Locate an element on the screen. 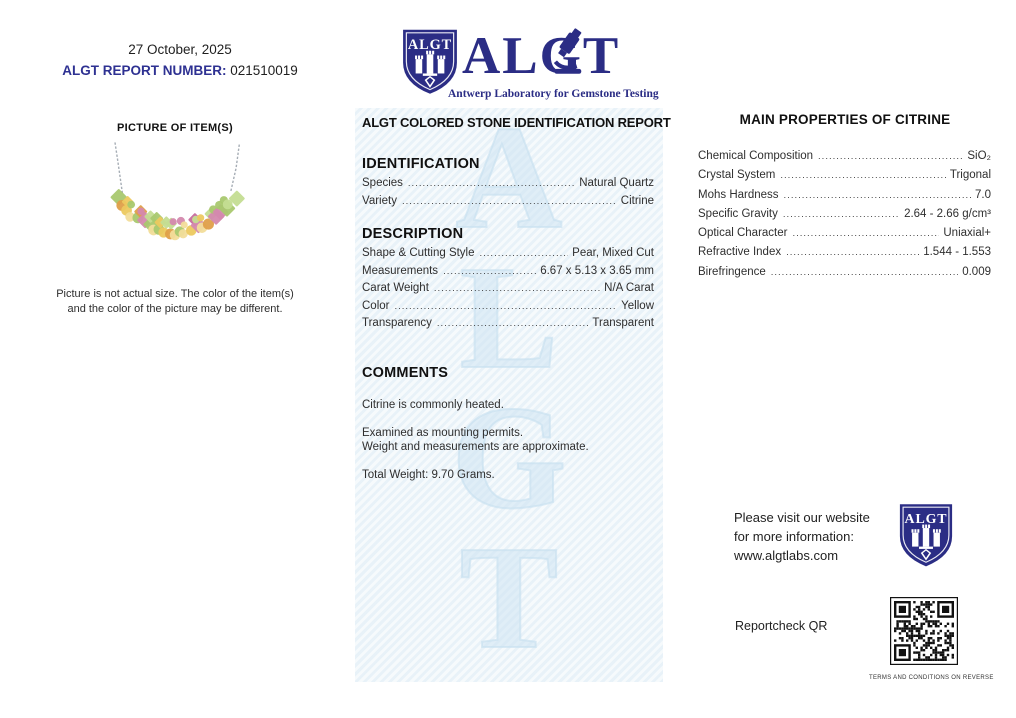 The width and height of the screenshot is (1016, 718). row-label: Color is located at coordinates (376, 305).